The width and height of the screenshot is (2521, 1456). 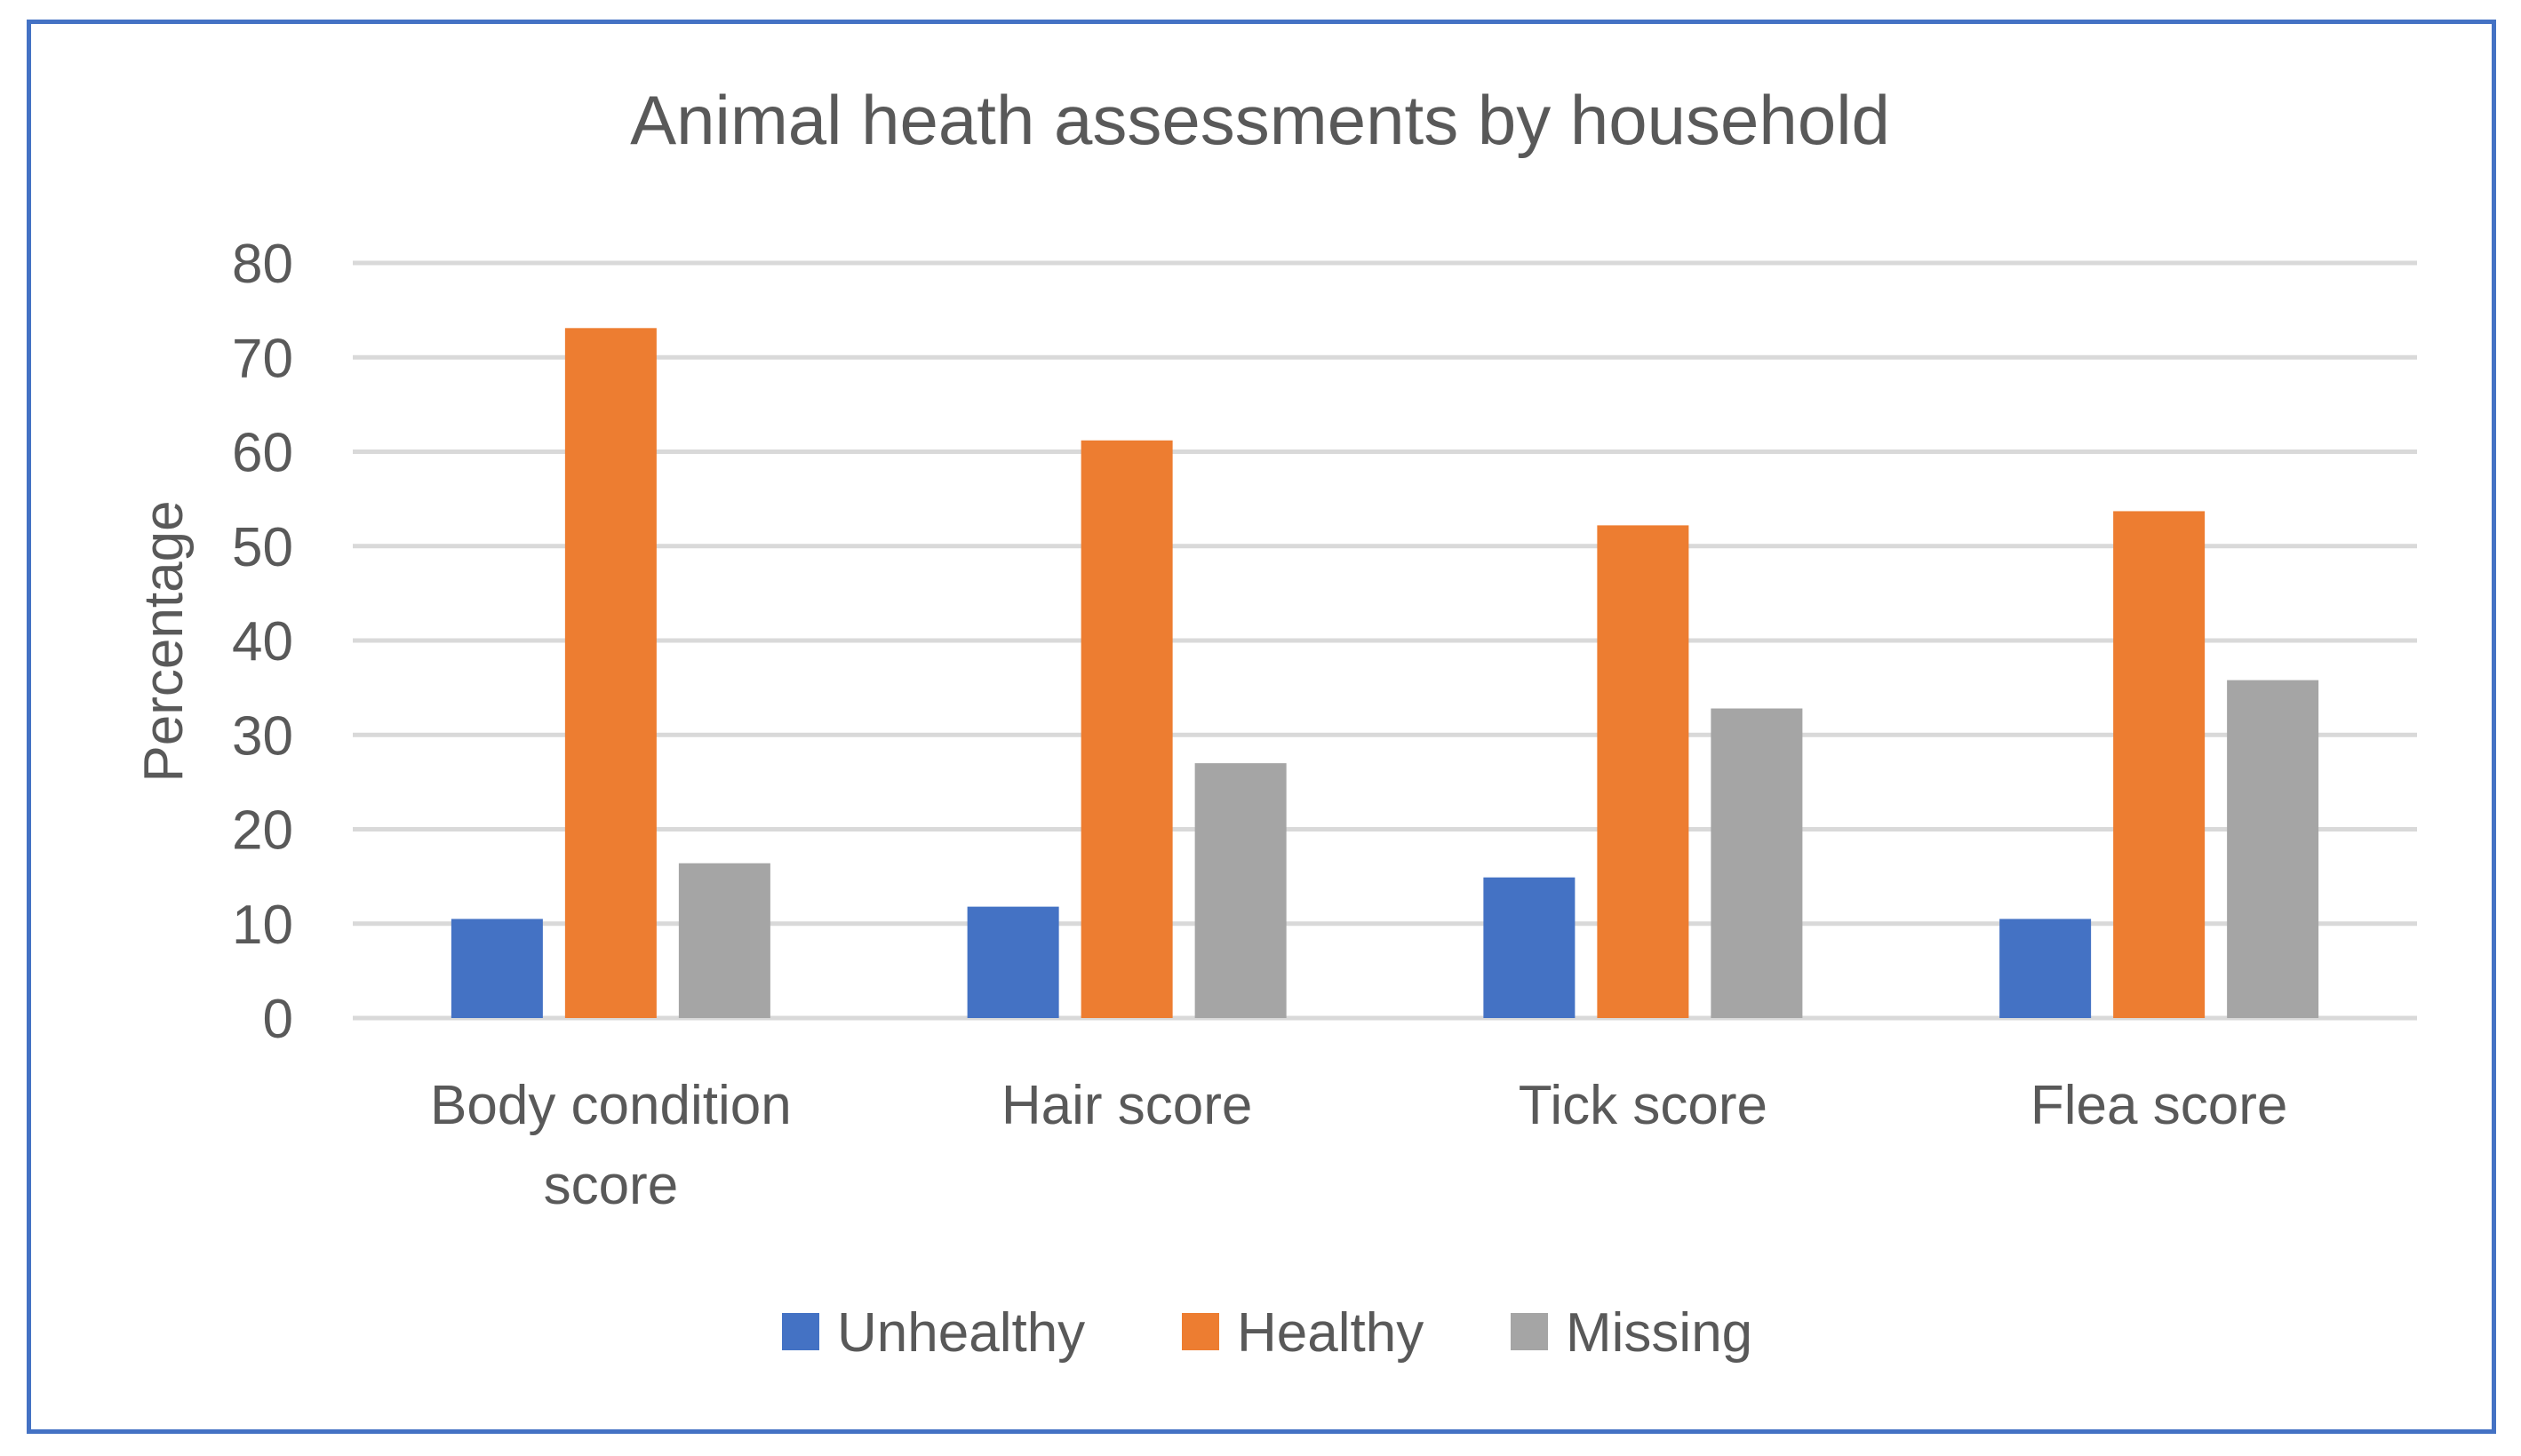 What do you see at coordinates (800, 1331) in the screenshot?
I see `legend-swatch-unhealthy` at bounding box center [800, 1331].